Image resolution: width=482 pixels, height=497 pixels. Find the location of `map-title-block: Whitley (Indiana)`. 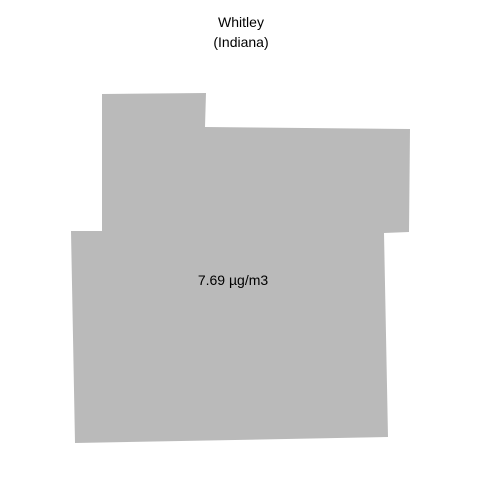

map-title-block: Whitley (Indiana) is located at coordinates (241, 32).